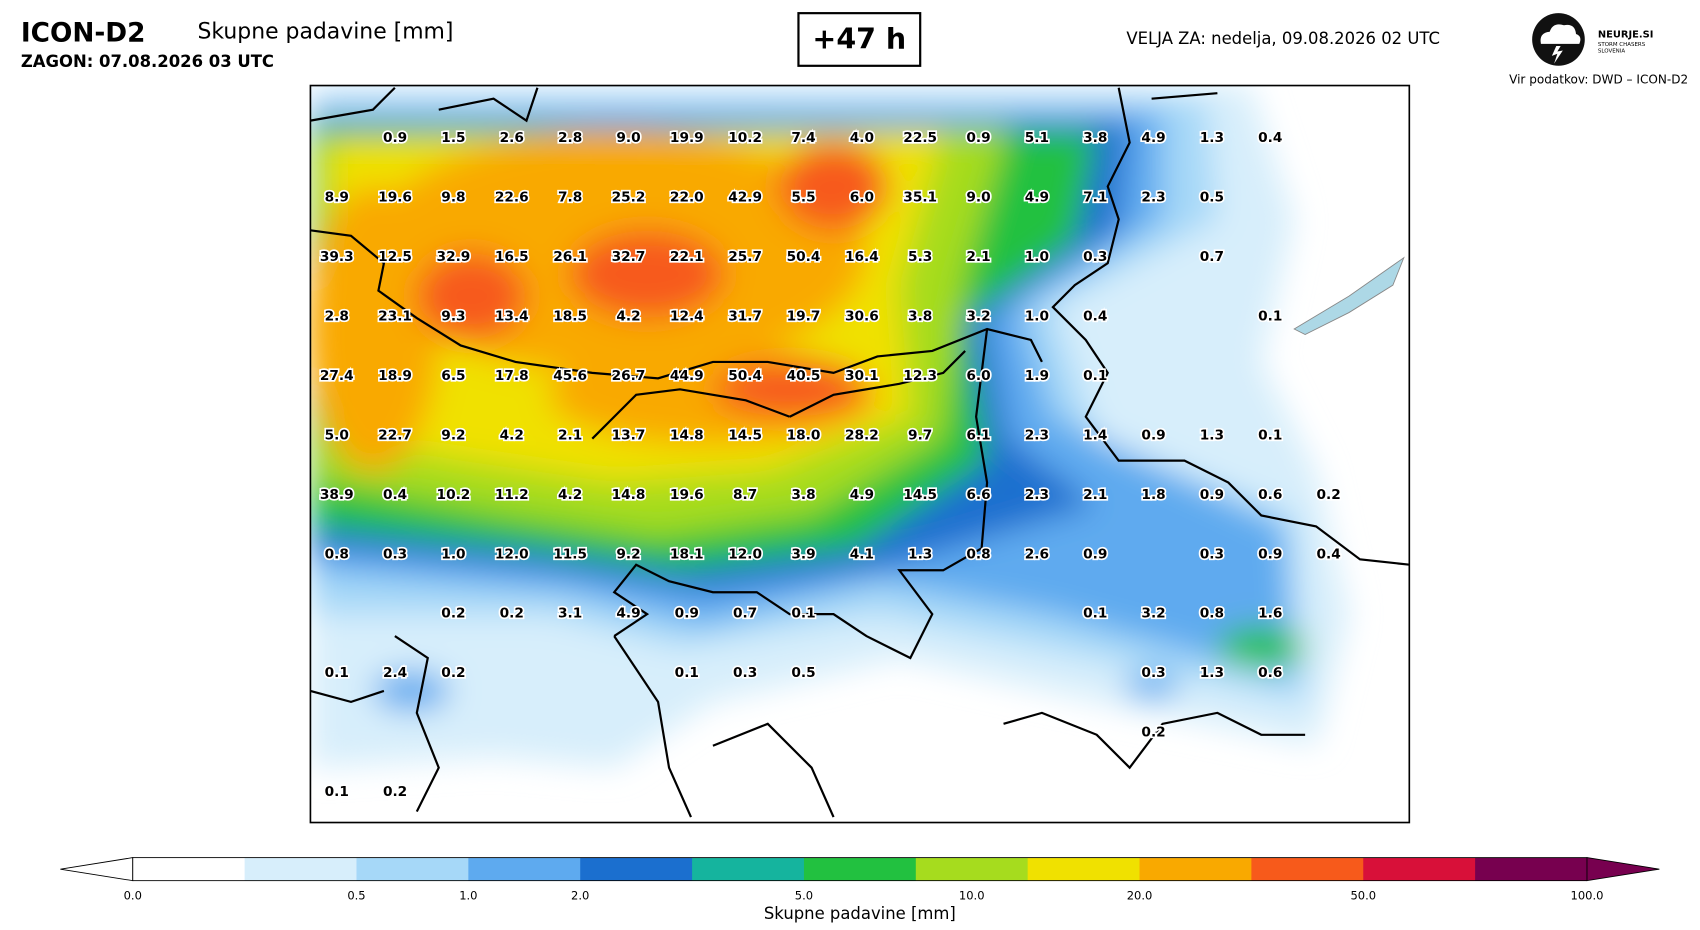 This screenshot has height=930, width=1700. Describe the element at coordinates (147, 61) in the screenshot. I see `run-time: ZAGON: 07.08.2026 03 UTC` at that location.